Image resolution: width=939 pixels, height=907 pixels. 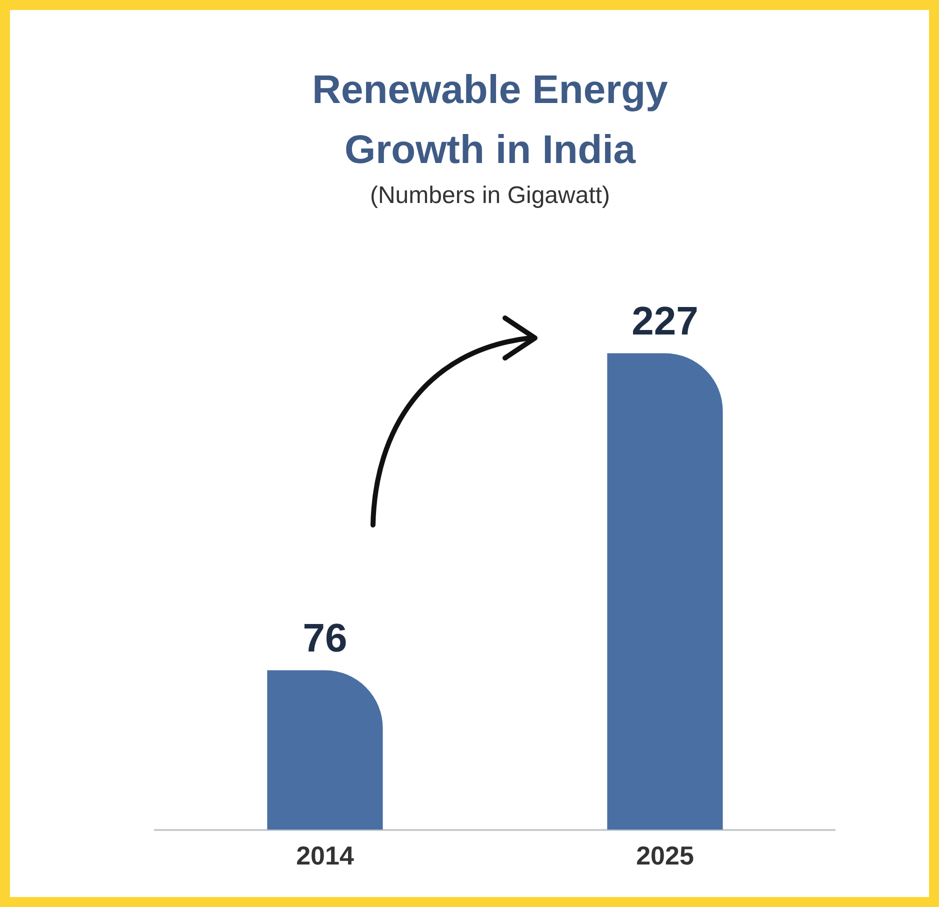 I want to click on x-tick-label: 2025, so click(x=665, y=855).